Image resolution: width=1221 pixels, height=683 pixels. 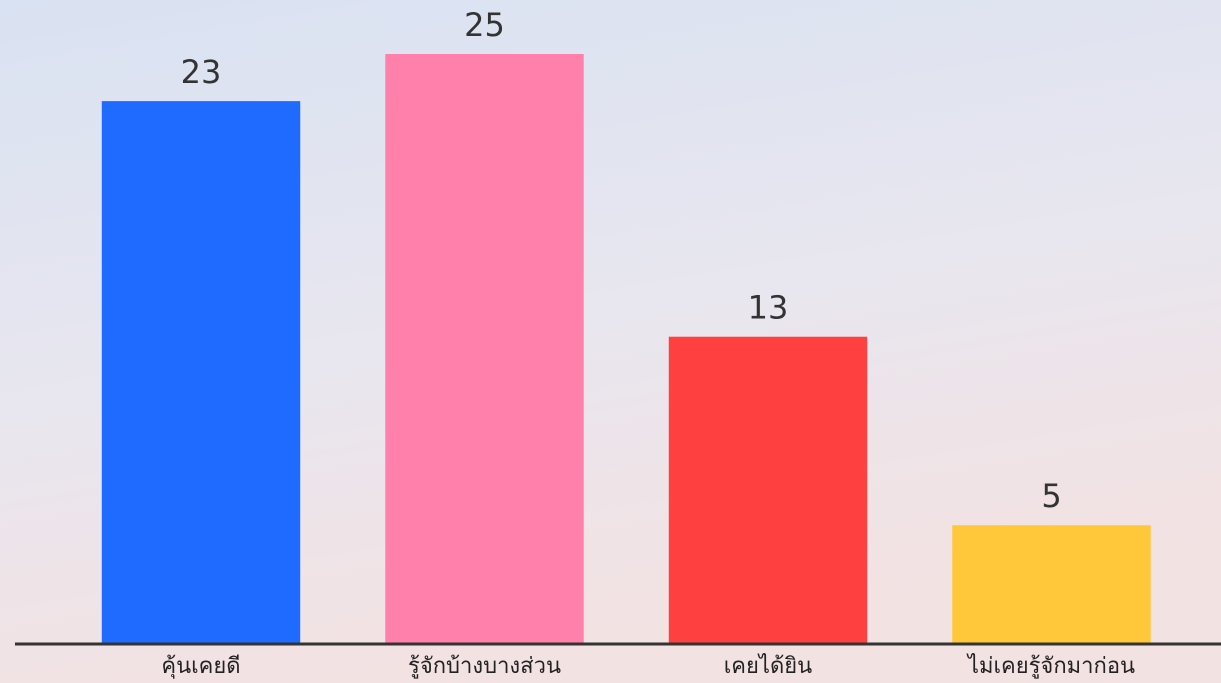 What do you see at coordinates (768, 666) in the screenshot?
I see `x-tick-label: เคยได้ยิน` at bounding box center [768, 666].